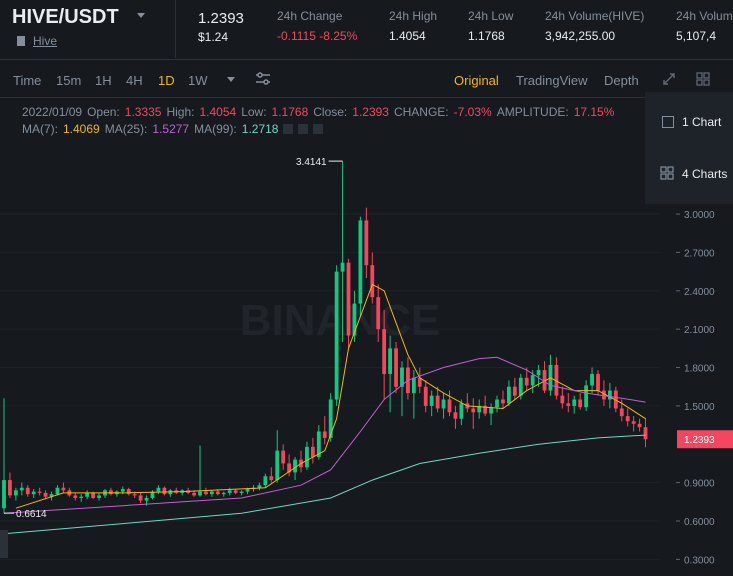  I want to click on settings-icon, so click(263, 79).